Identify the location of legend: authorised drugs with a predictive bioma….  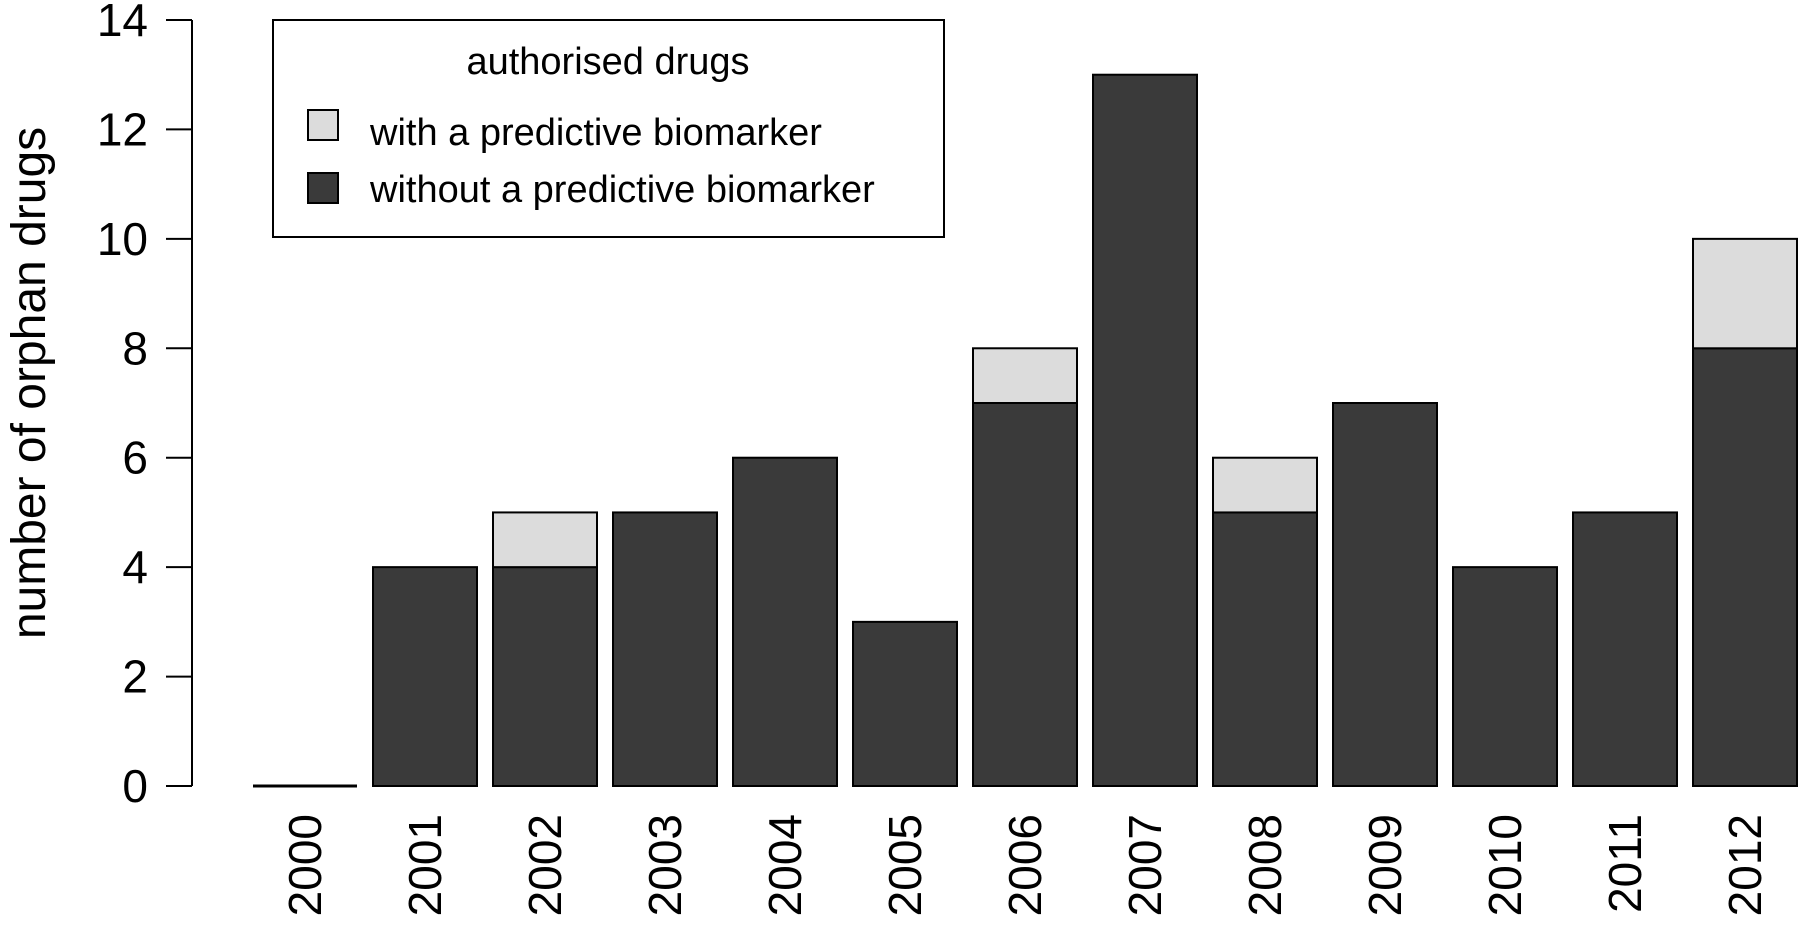
(608, 128).